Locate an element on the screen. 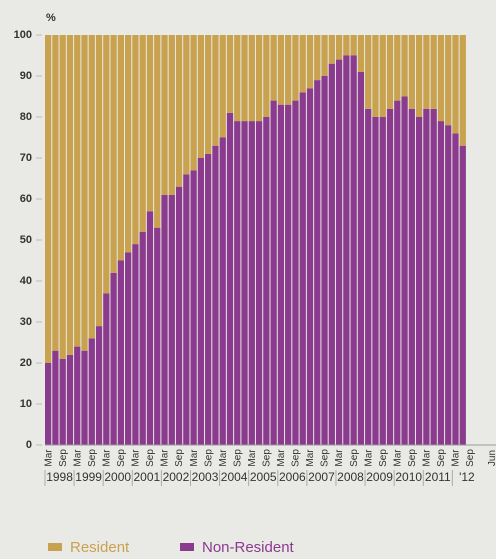 The width and height of the screenshot is (496, 559). y-tick-label: 100 is located at coordinates (23, 35).